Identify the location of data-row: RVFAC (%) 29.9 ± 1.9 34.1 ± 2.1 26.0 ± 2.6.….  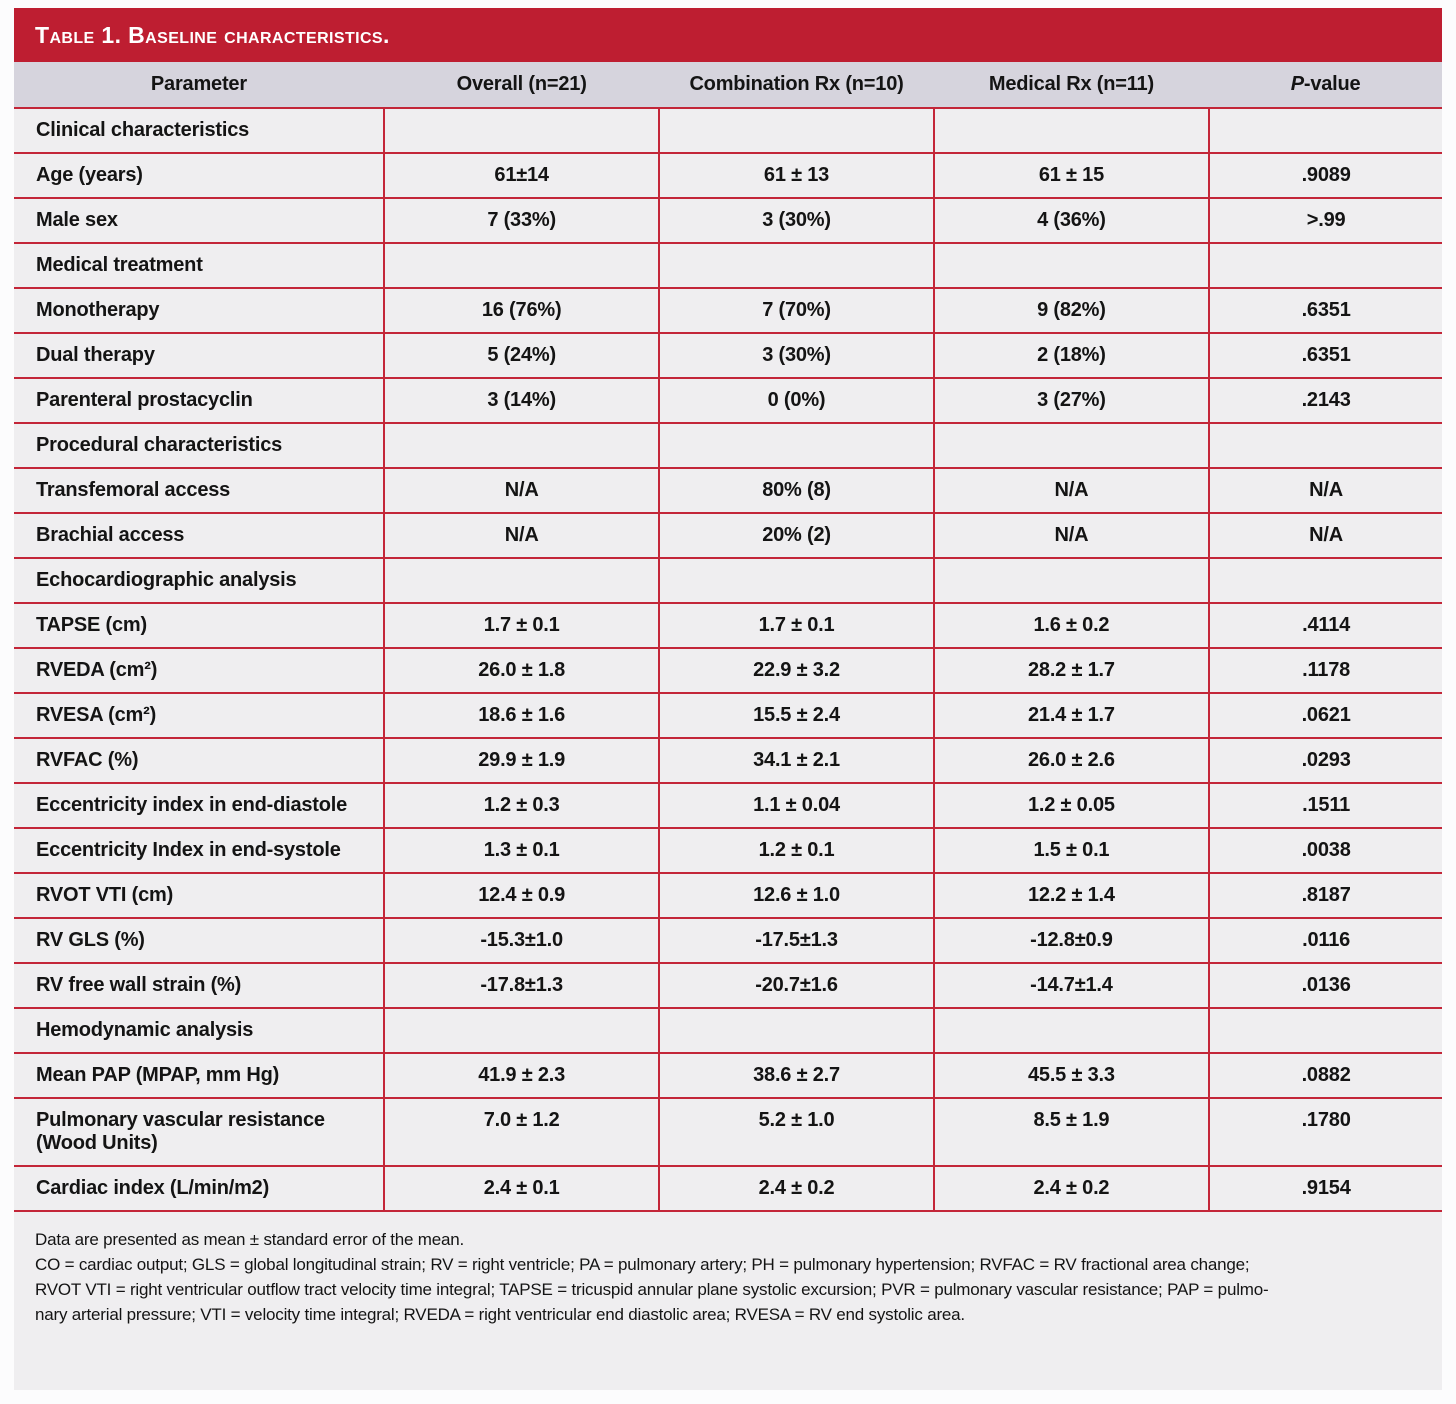
(728, 760).